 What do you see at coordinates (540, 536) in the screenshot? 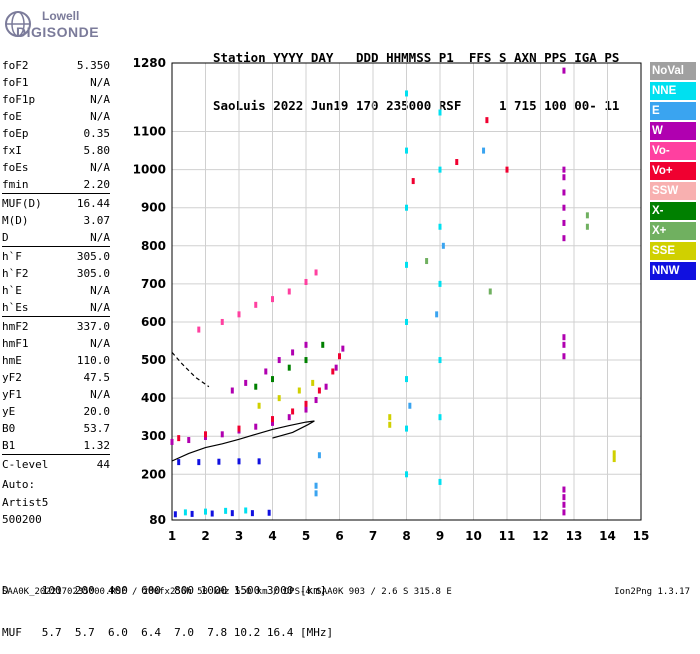
I see `x-tick-label: 12` at bounding box center [540, 536].